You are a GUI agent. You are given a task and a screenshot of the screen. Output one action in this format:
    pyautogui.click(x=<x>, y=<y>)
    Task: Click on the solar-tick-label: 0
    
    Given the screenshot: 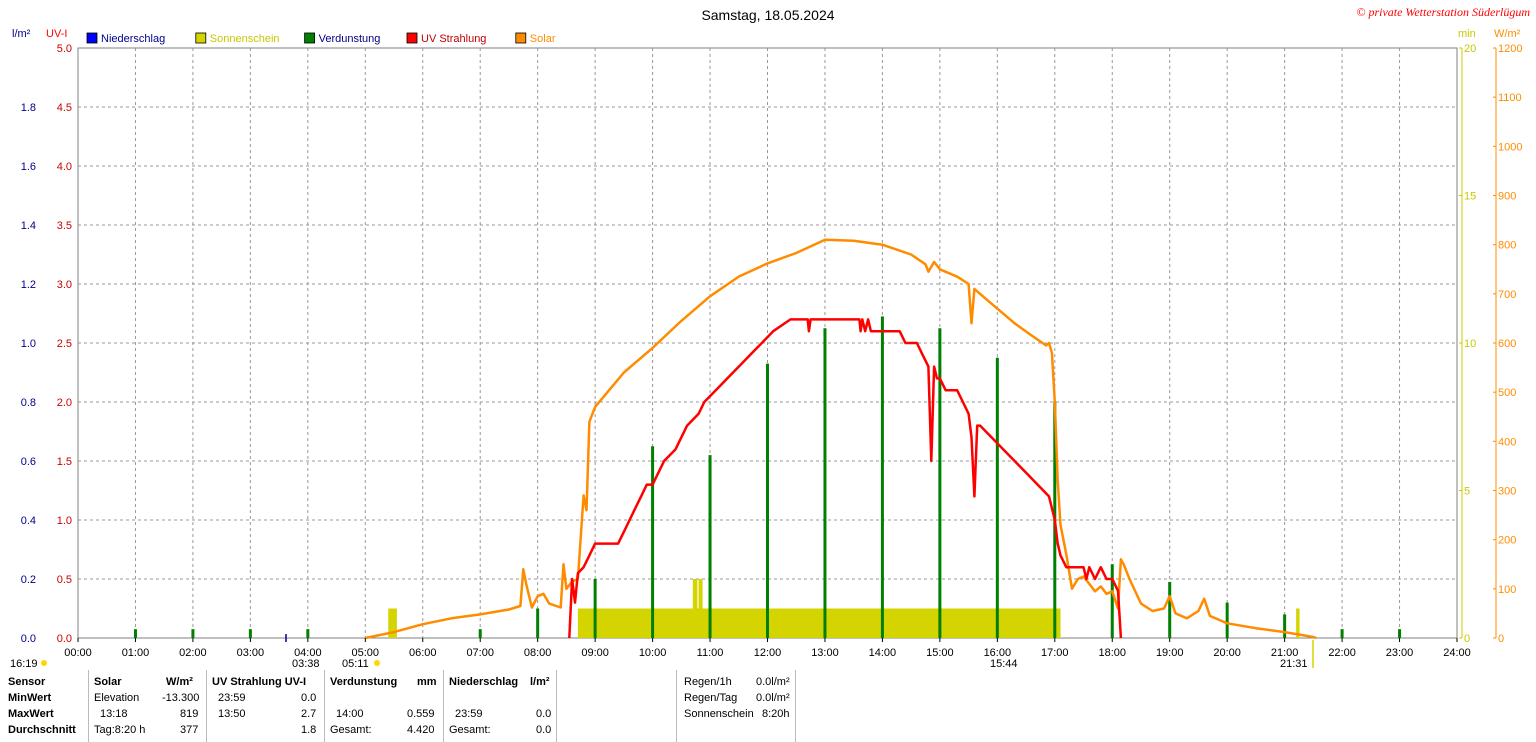 What is the action you would take?
    pyautogui.click(x=1501, y=639)
    